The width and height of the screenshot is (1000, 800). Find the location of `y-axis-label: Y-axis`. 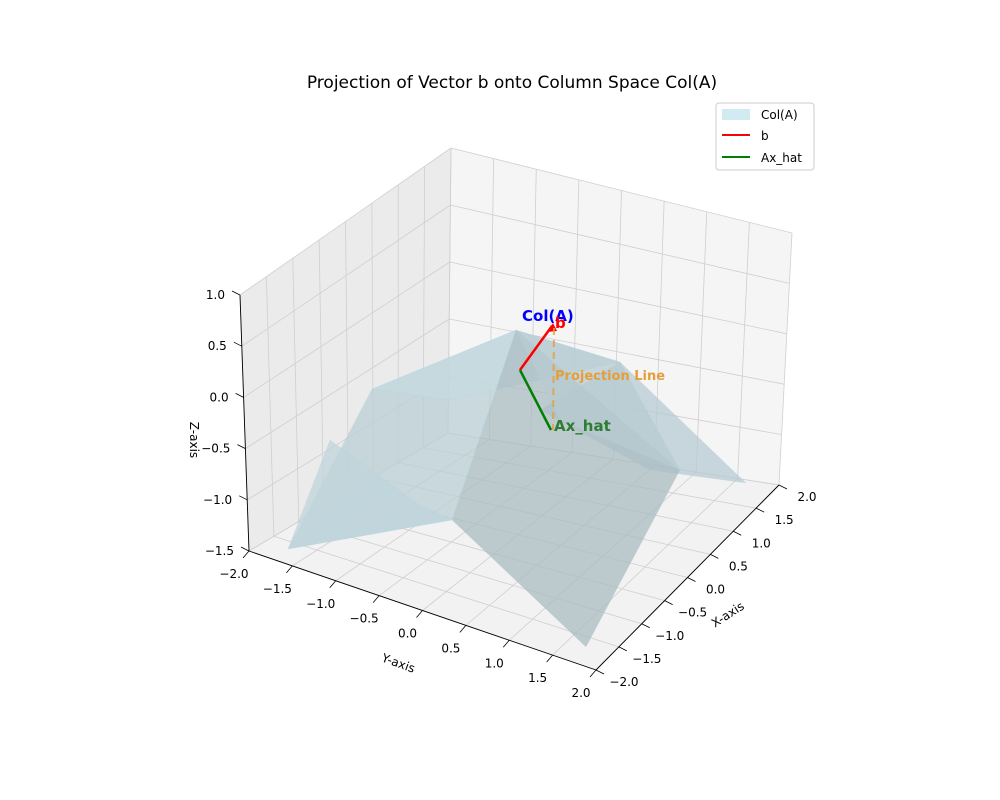

y-axis-label: Y-axis is located at coordinates (398, 662).